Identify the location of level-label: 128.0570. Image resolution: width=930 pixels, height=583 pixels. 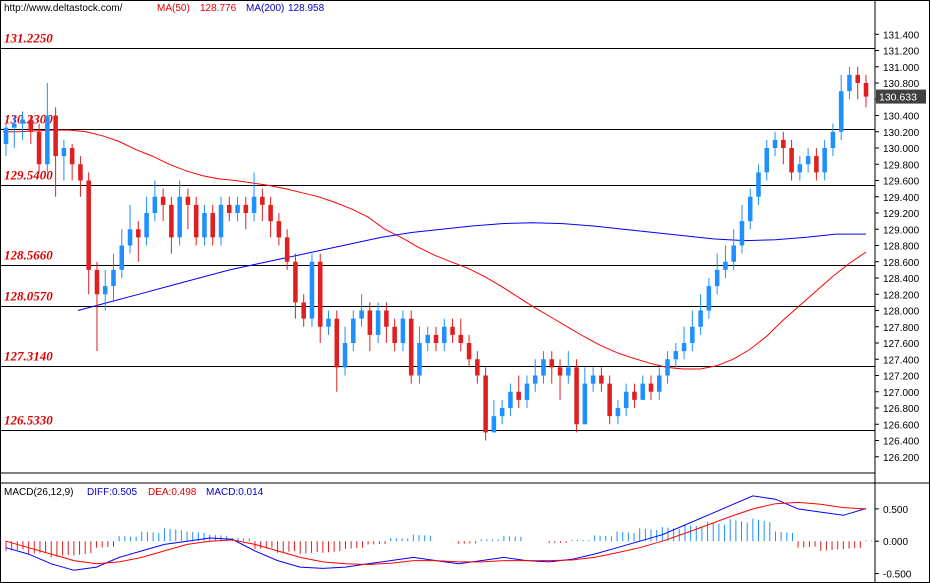
(28, 296).